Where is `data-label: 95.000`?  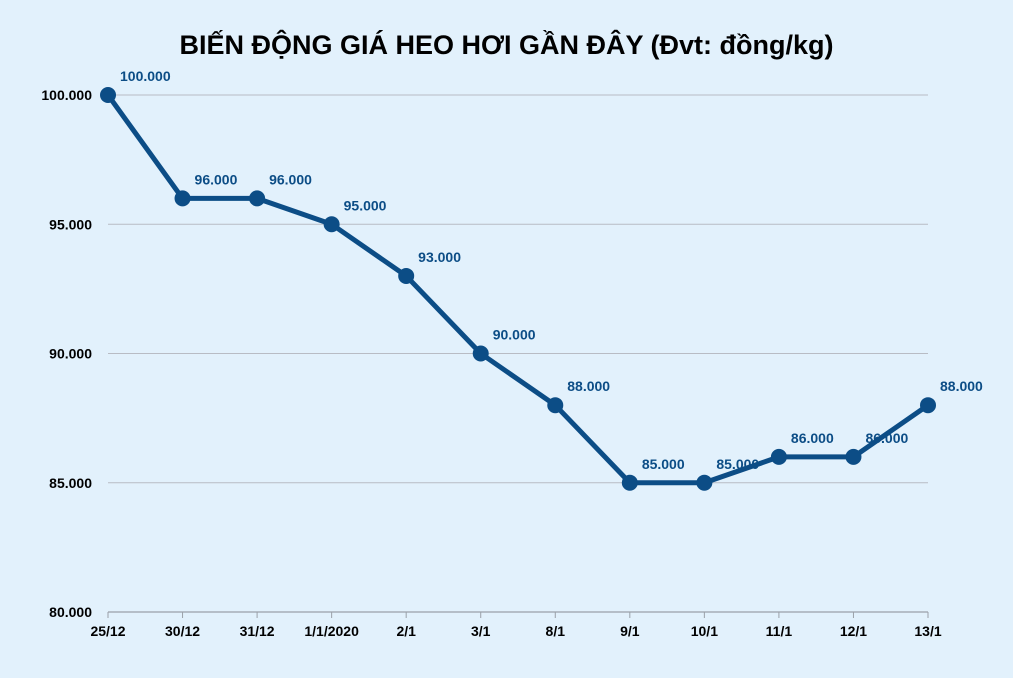 data-label: 95.000 is located at coordinates (365, 205).